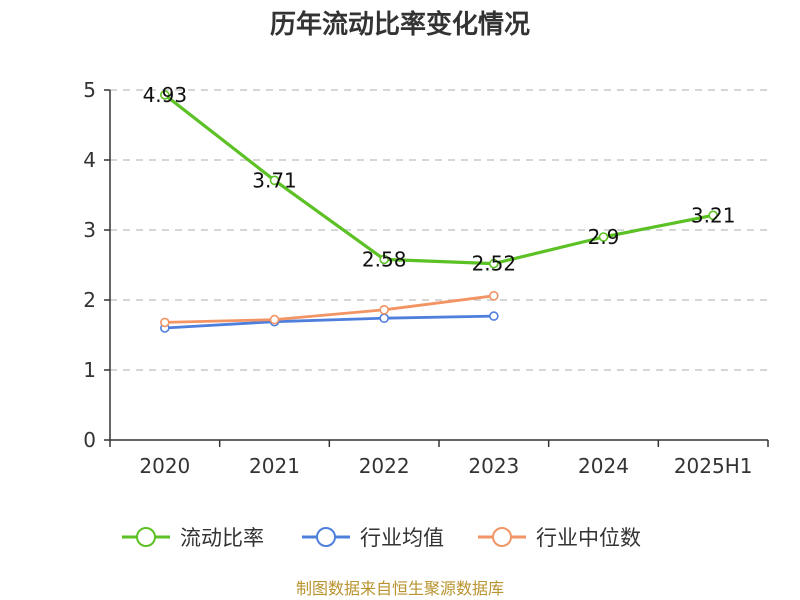 The image size is (800, 600). What do you see at coordinates (89, 300) in the screenshot?
I see `y-tick-label: 2` at bounding box center [89, 300].